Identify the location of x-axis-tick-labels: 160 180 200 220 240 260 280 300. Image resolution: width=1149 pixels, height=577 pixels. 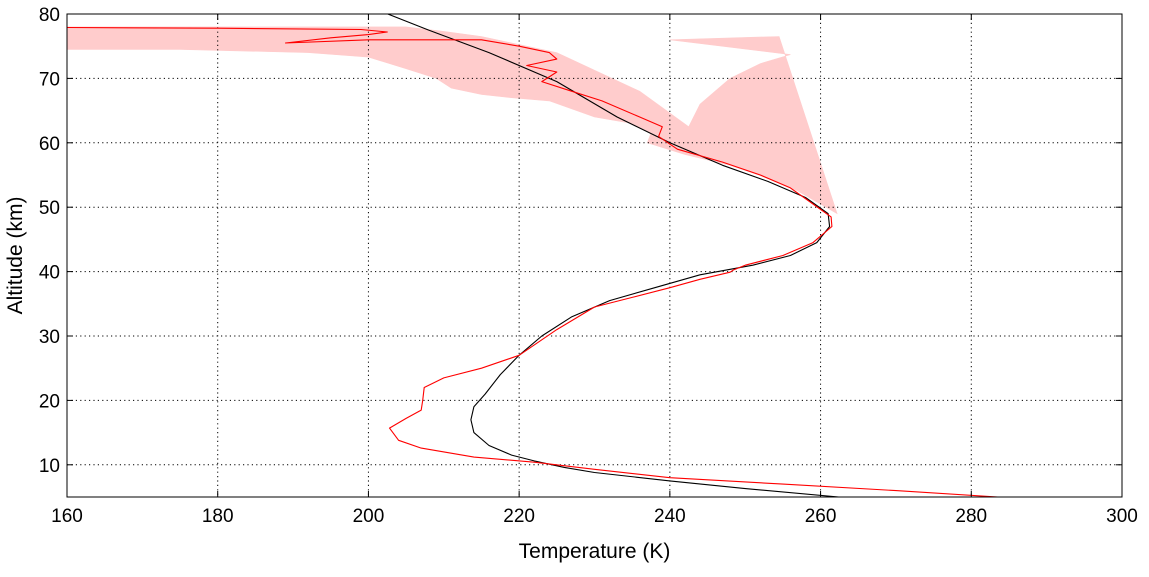
(594, 516).